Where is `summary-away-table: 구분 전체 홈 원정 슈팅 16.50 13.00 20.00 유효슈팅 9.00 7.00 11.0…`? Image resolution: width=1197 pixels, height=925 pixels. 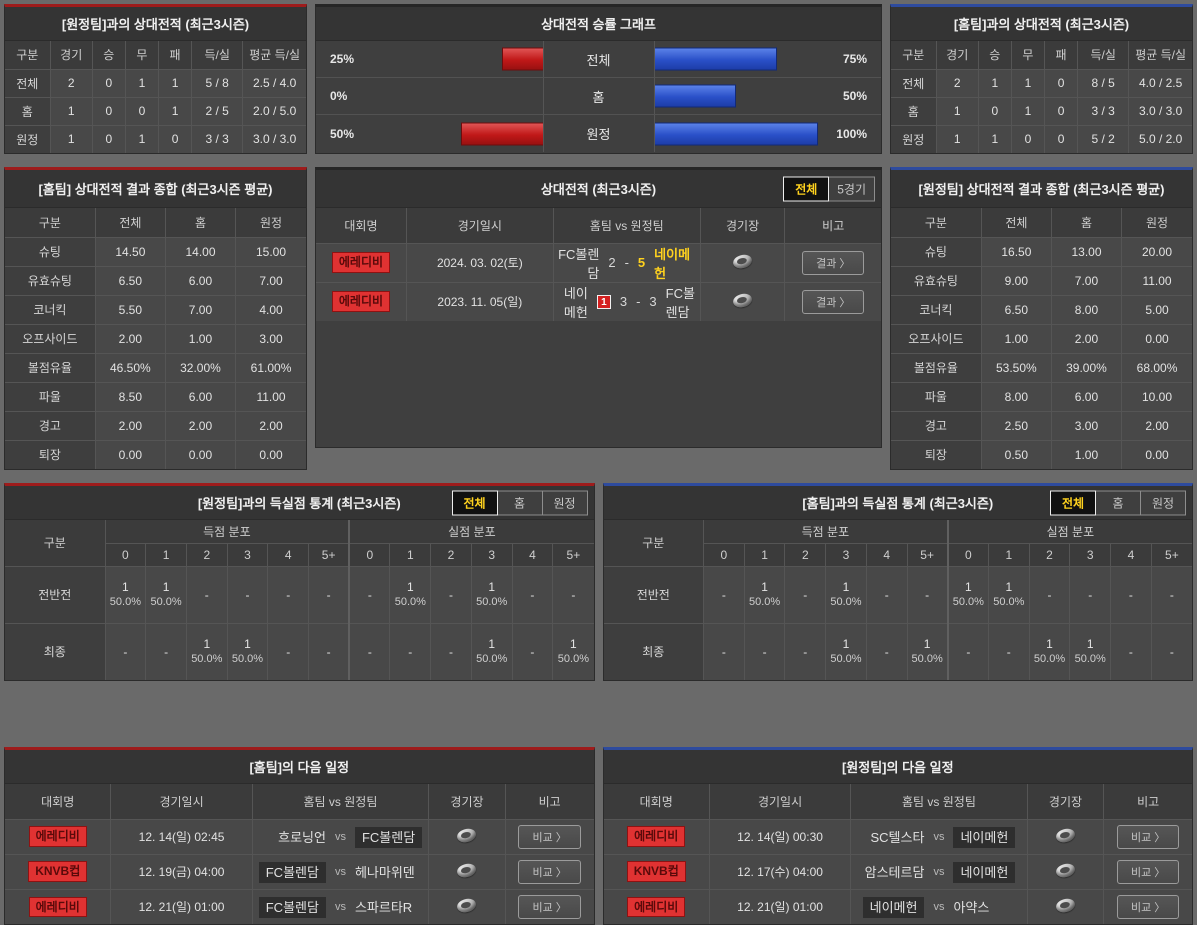 summary-away-table: 구분 전체 홈 원정 슈팅 16.50 13.00 20.00 유효슈팅 9.00 7.00 11.0… is located at coordinates (1041, 338).